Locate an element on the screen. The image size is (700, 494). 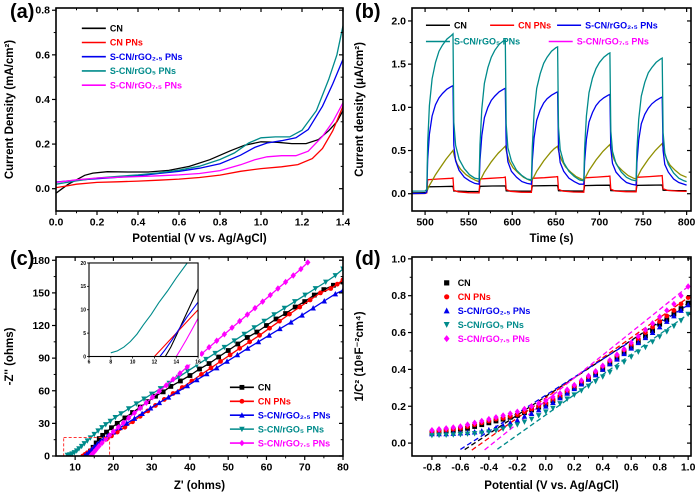
svg-text: 14 is located at coordinates (176, 363).